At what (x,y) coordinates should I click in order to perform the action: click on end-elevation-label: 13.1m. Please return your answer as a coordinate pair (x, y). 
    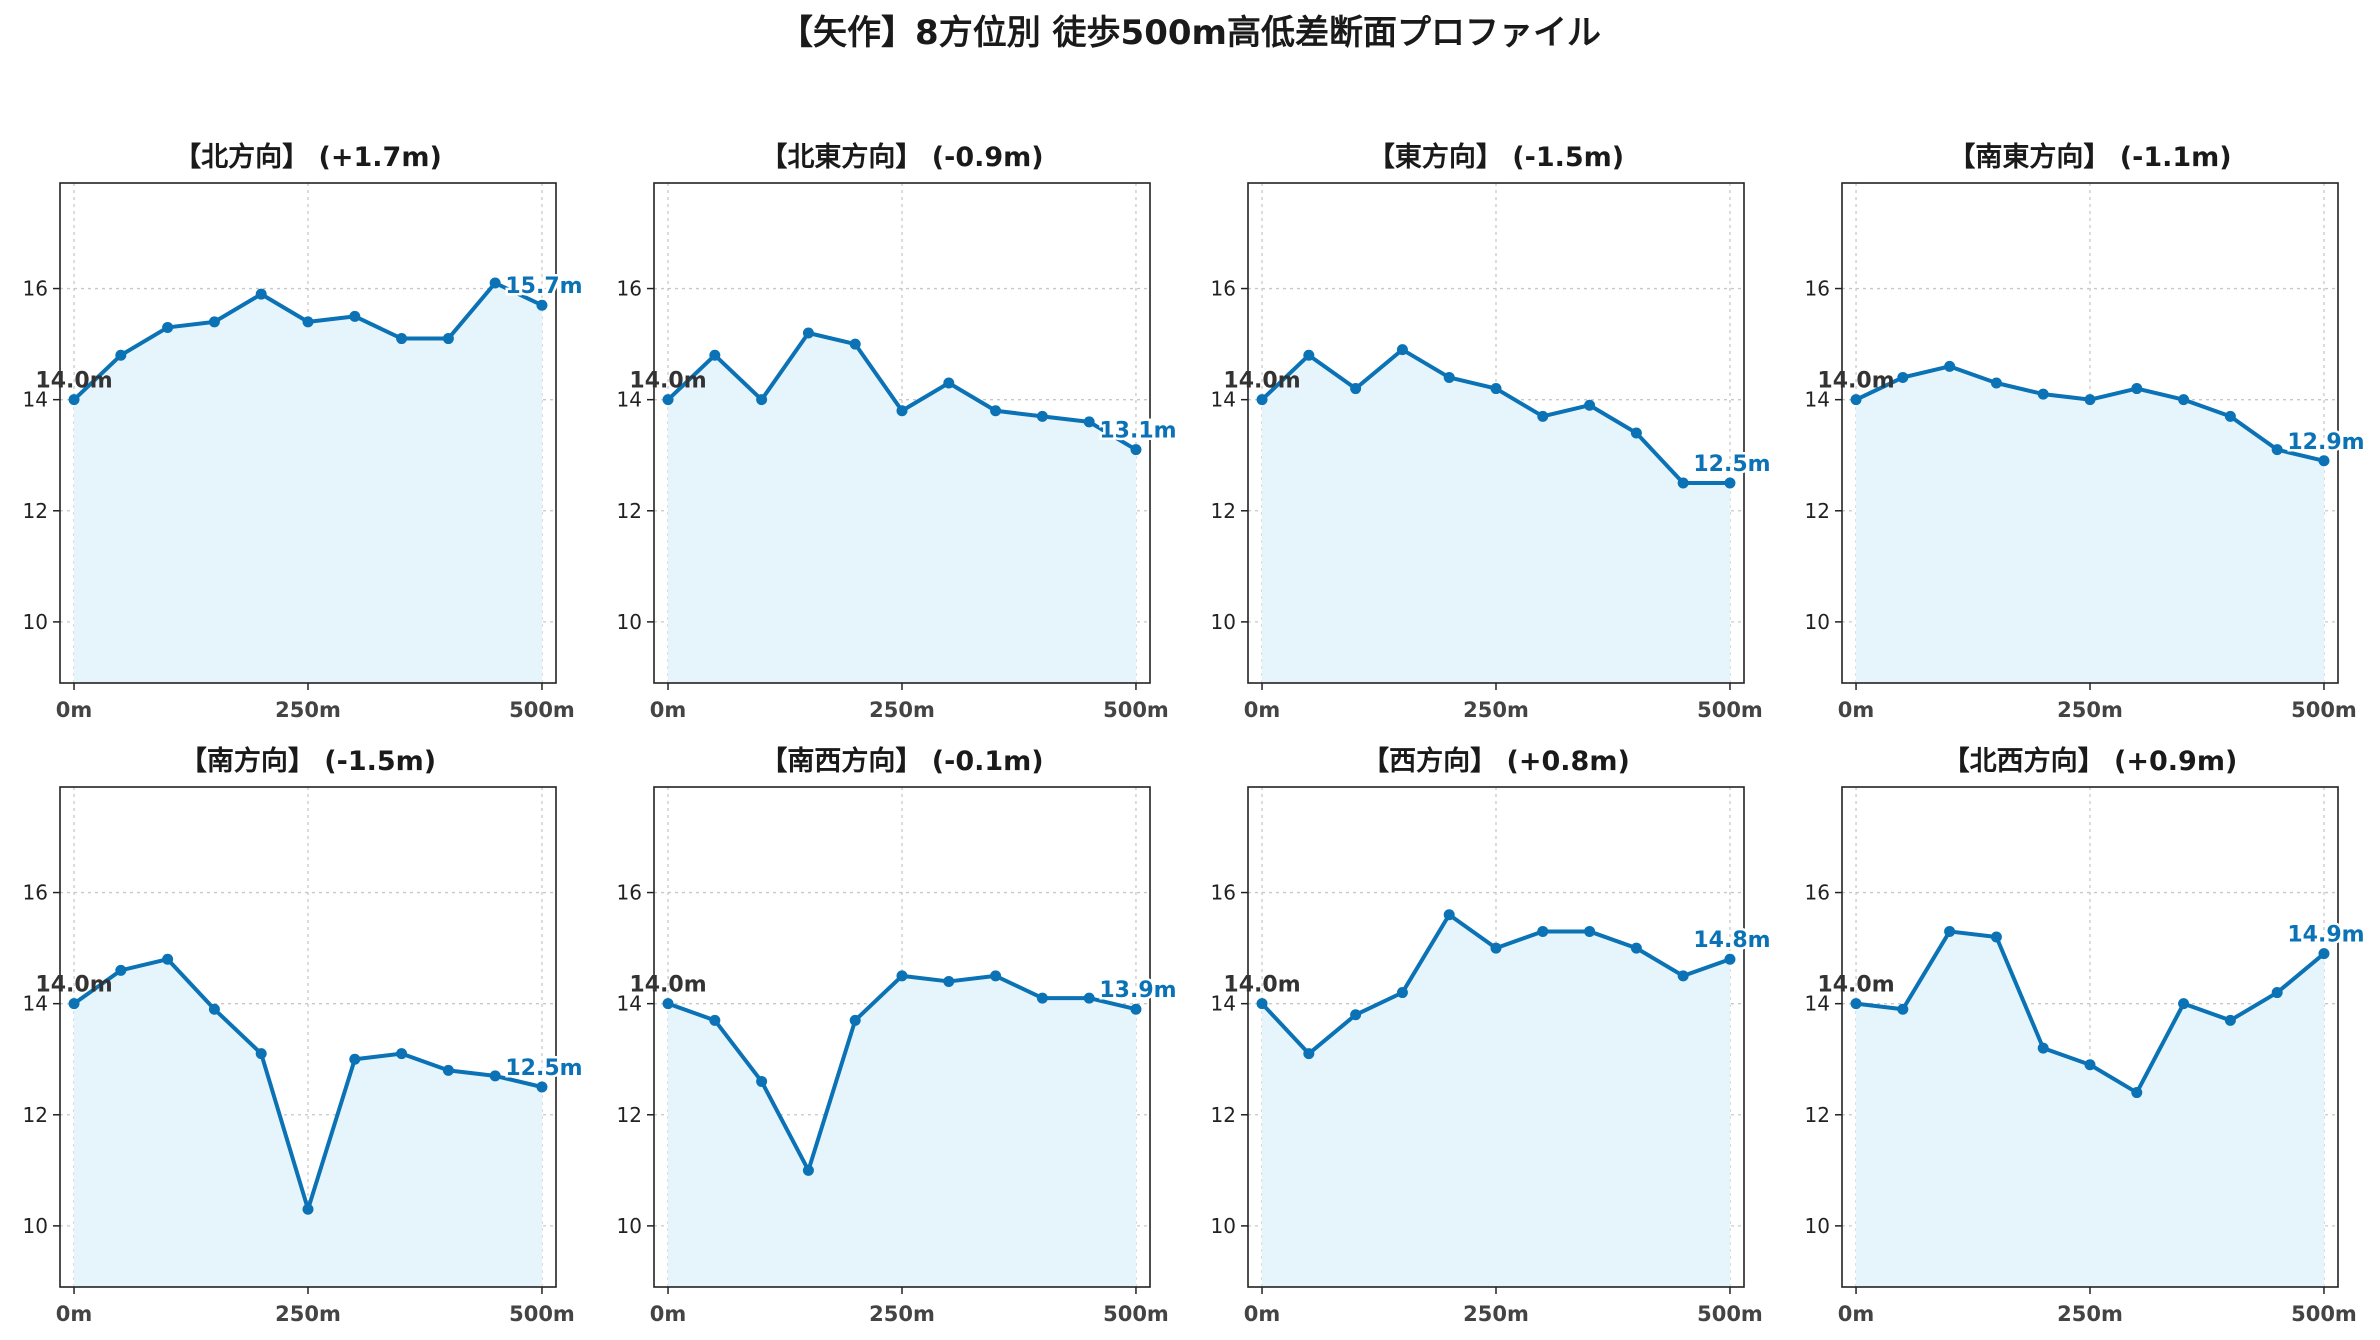
    Looking at the image, I should click on (1137, 431).